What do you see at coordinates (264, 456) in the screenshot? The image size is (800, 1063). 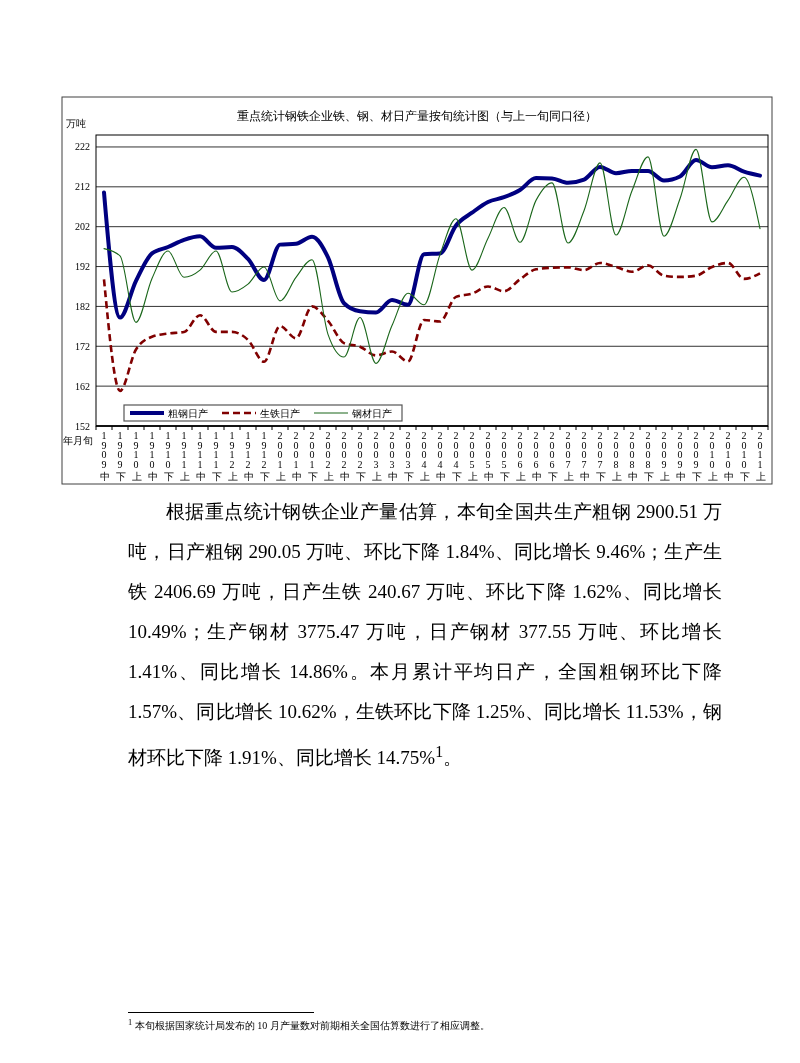 I see `x-tick-label: 1912 下` at bounding box center [264, 456].